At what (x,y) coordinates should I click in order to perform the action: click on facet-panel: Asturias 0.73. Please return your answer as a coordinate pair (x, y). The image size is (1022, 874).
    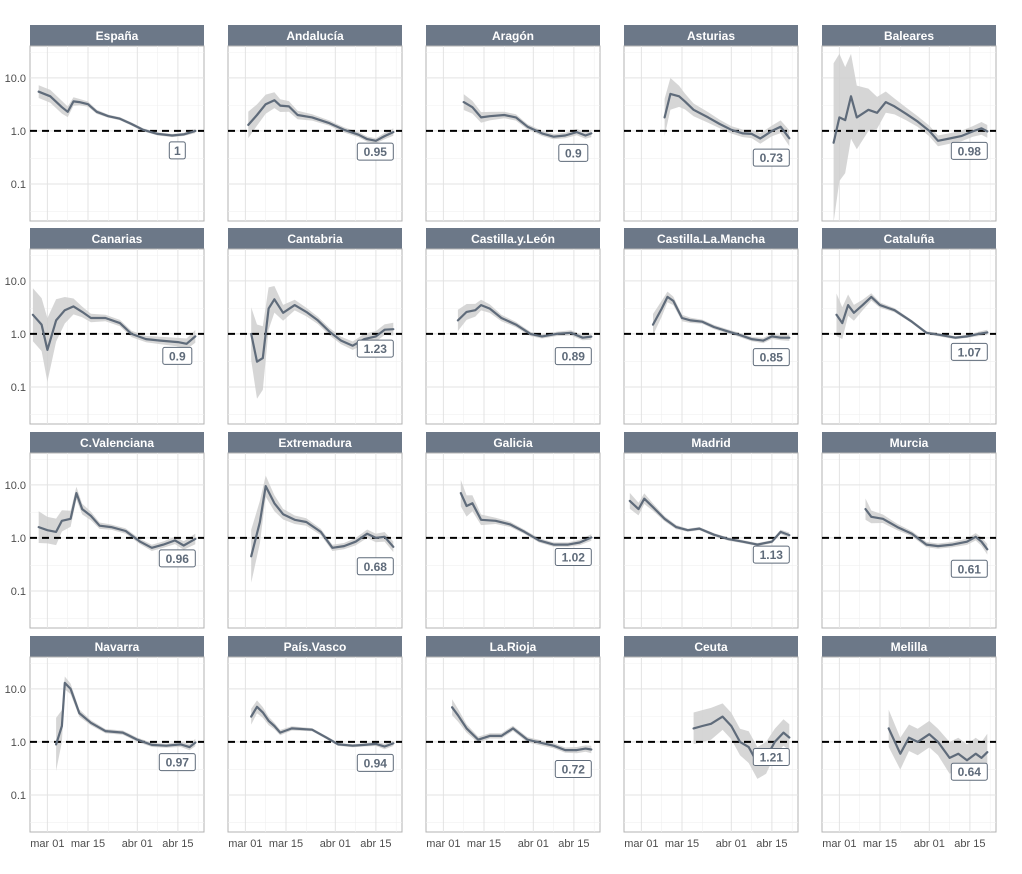
    Looking at the image, I should click on (711, 123).